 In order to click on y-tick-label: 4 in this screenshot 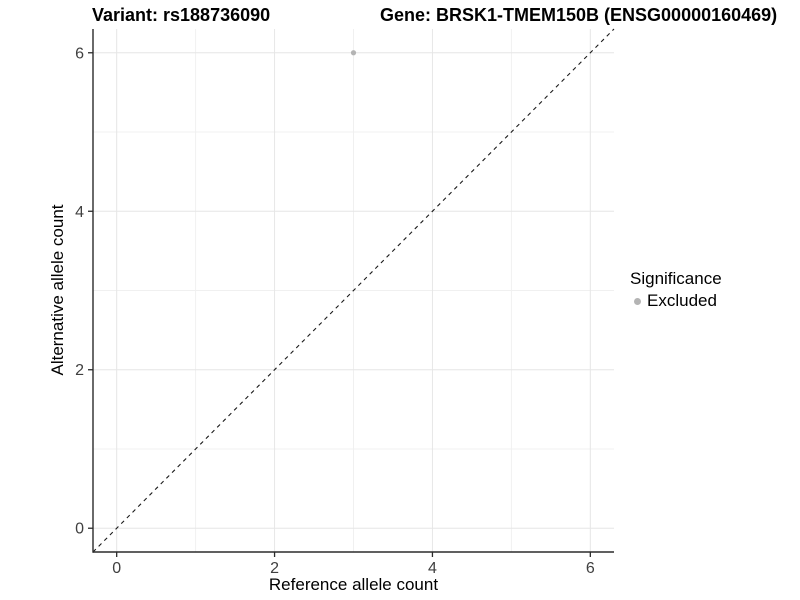, I will do `click(79, 212)`.